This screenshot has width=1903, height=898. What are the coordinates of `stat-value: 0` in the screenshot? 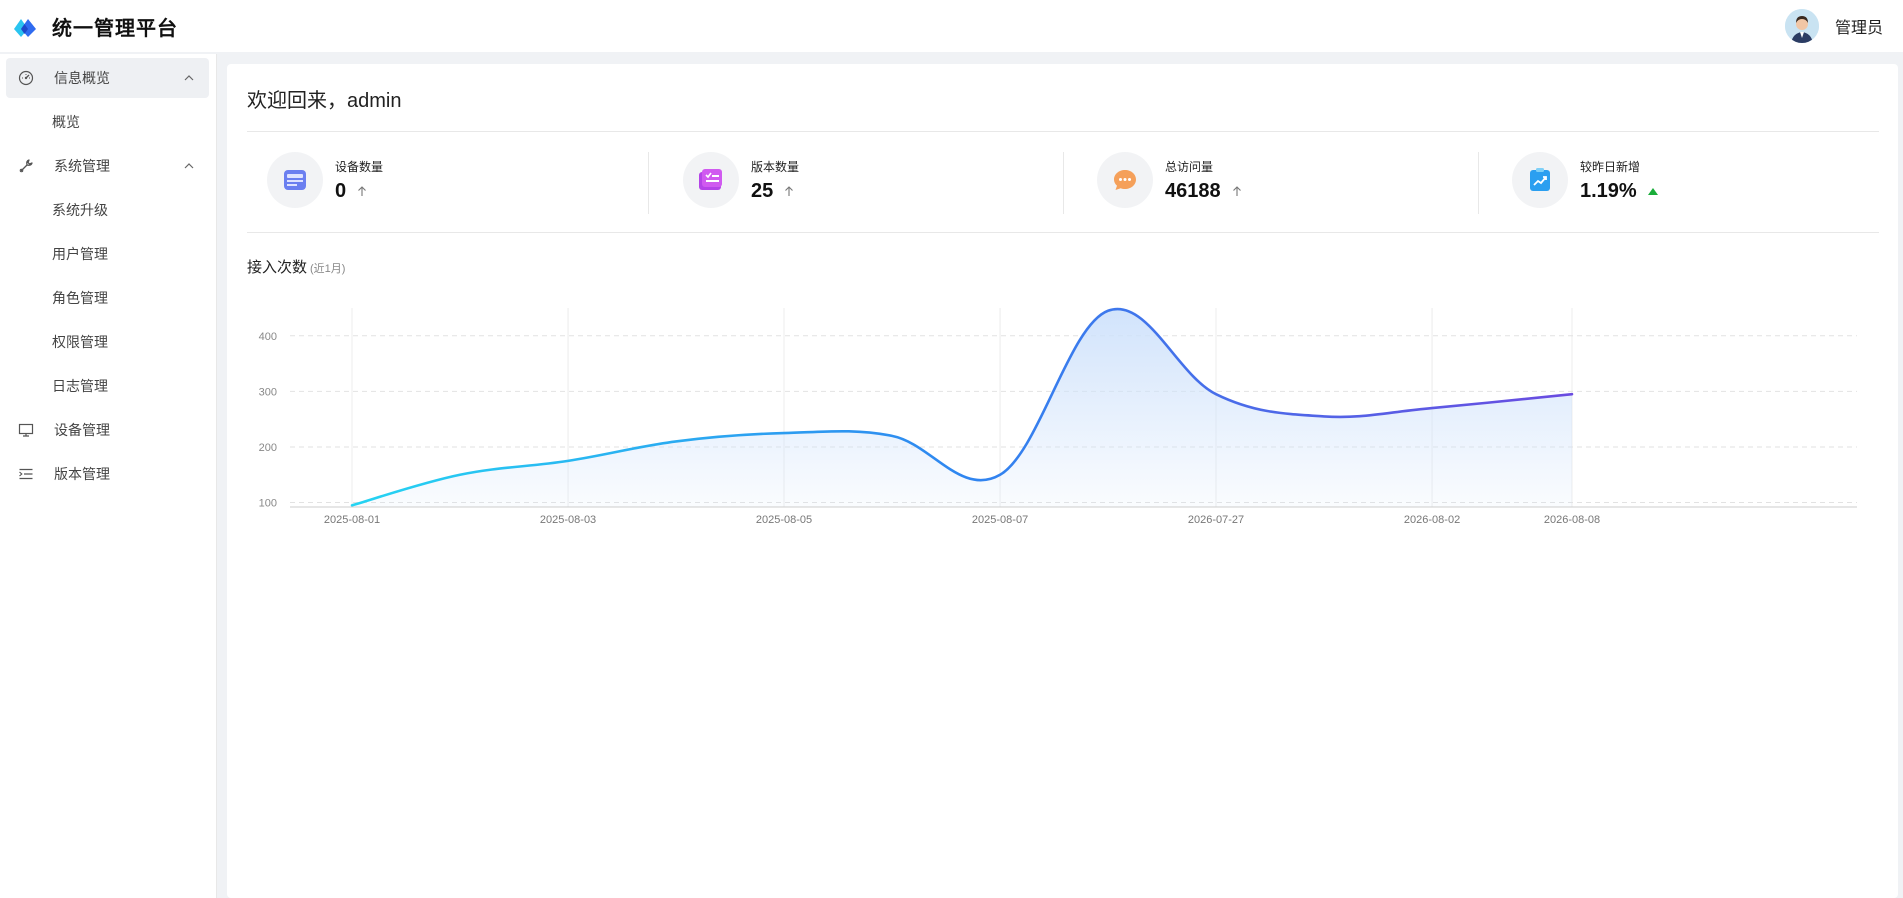 It's located at (341, 190).